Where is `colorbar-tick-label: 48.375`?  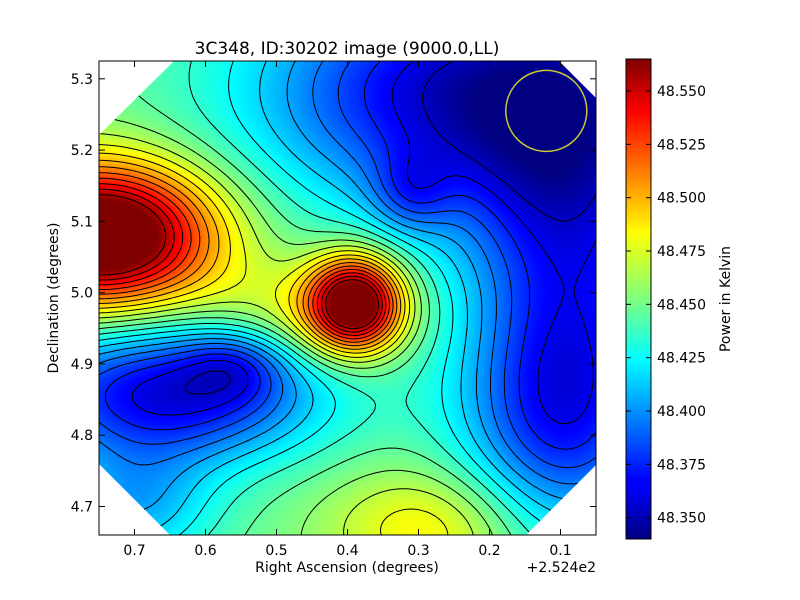 colorbar-tick-label: 48.375 is located at coordinates (681, 465).